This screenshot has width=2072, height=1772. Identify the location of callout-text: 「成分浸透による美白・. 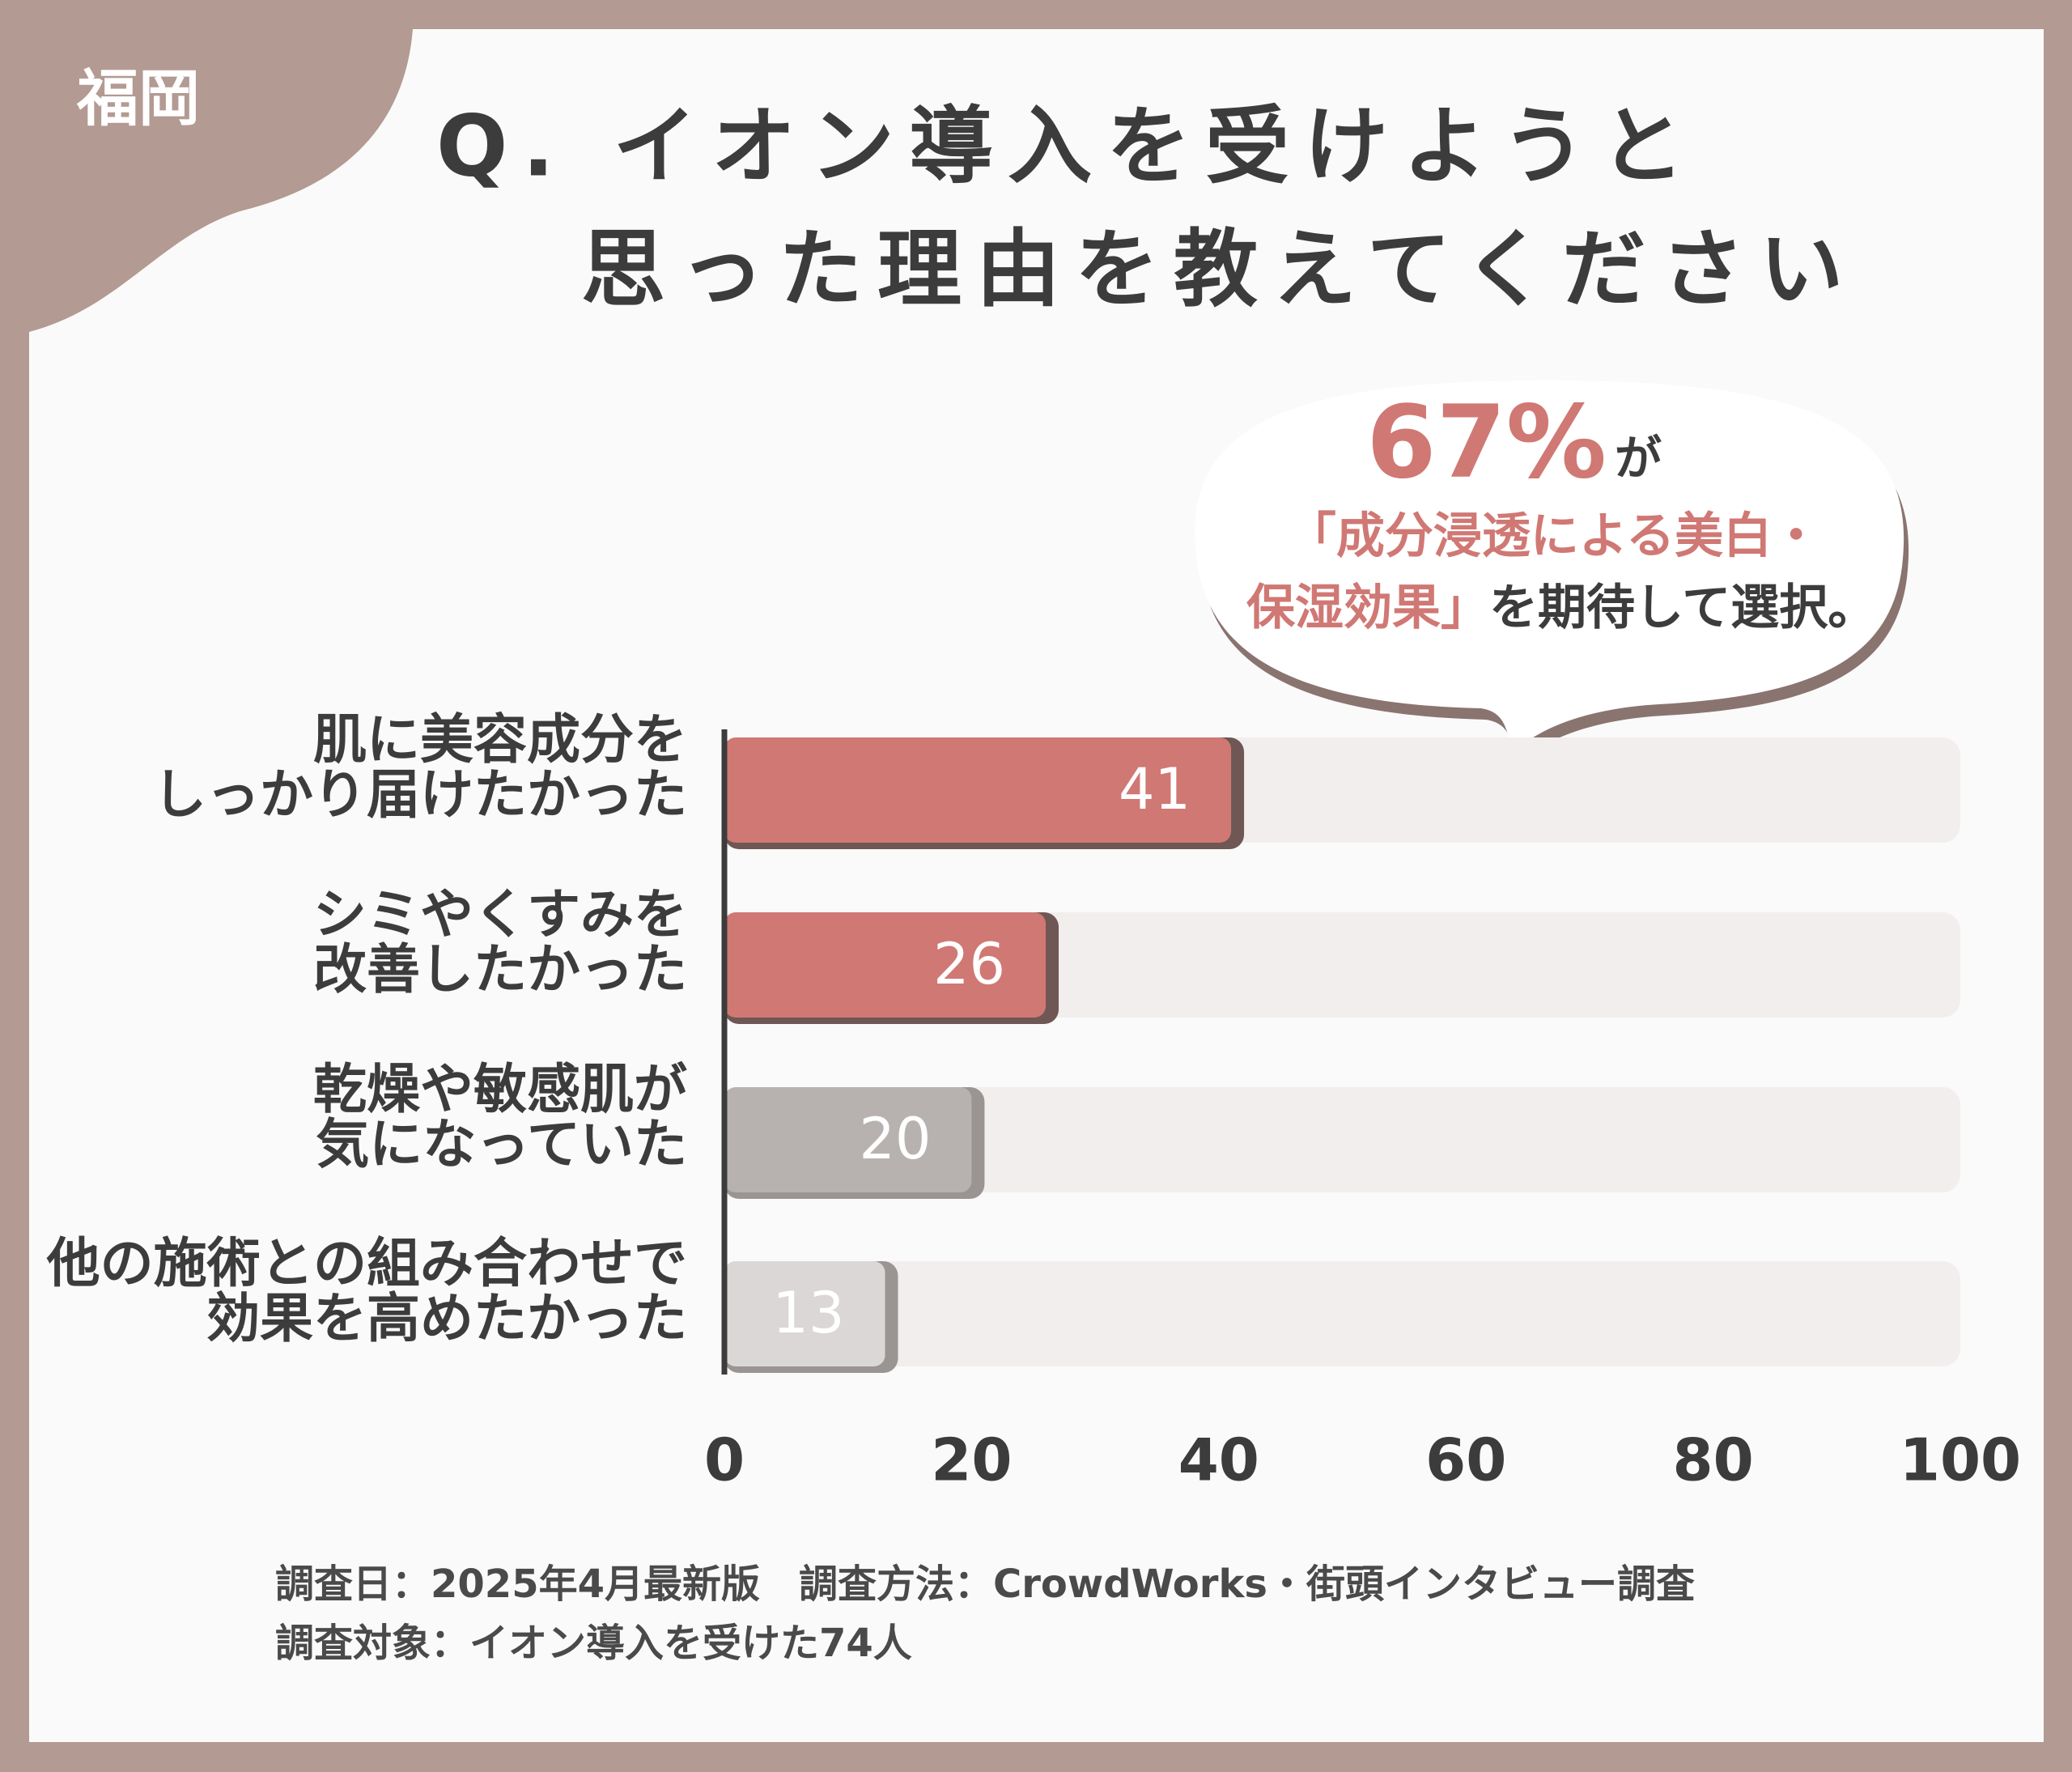
(1554, 536).